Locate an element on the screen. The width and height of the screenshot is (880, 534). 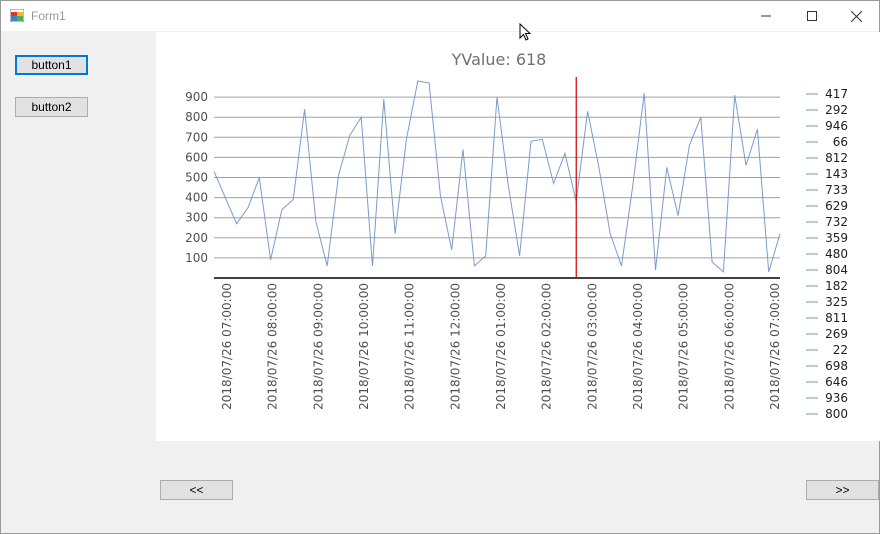
prev-button: << is located at coordinates (196, 490).